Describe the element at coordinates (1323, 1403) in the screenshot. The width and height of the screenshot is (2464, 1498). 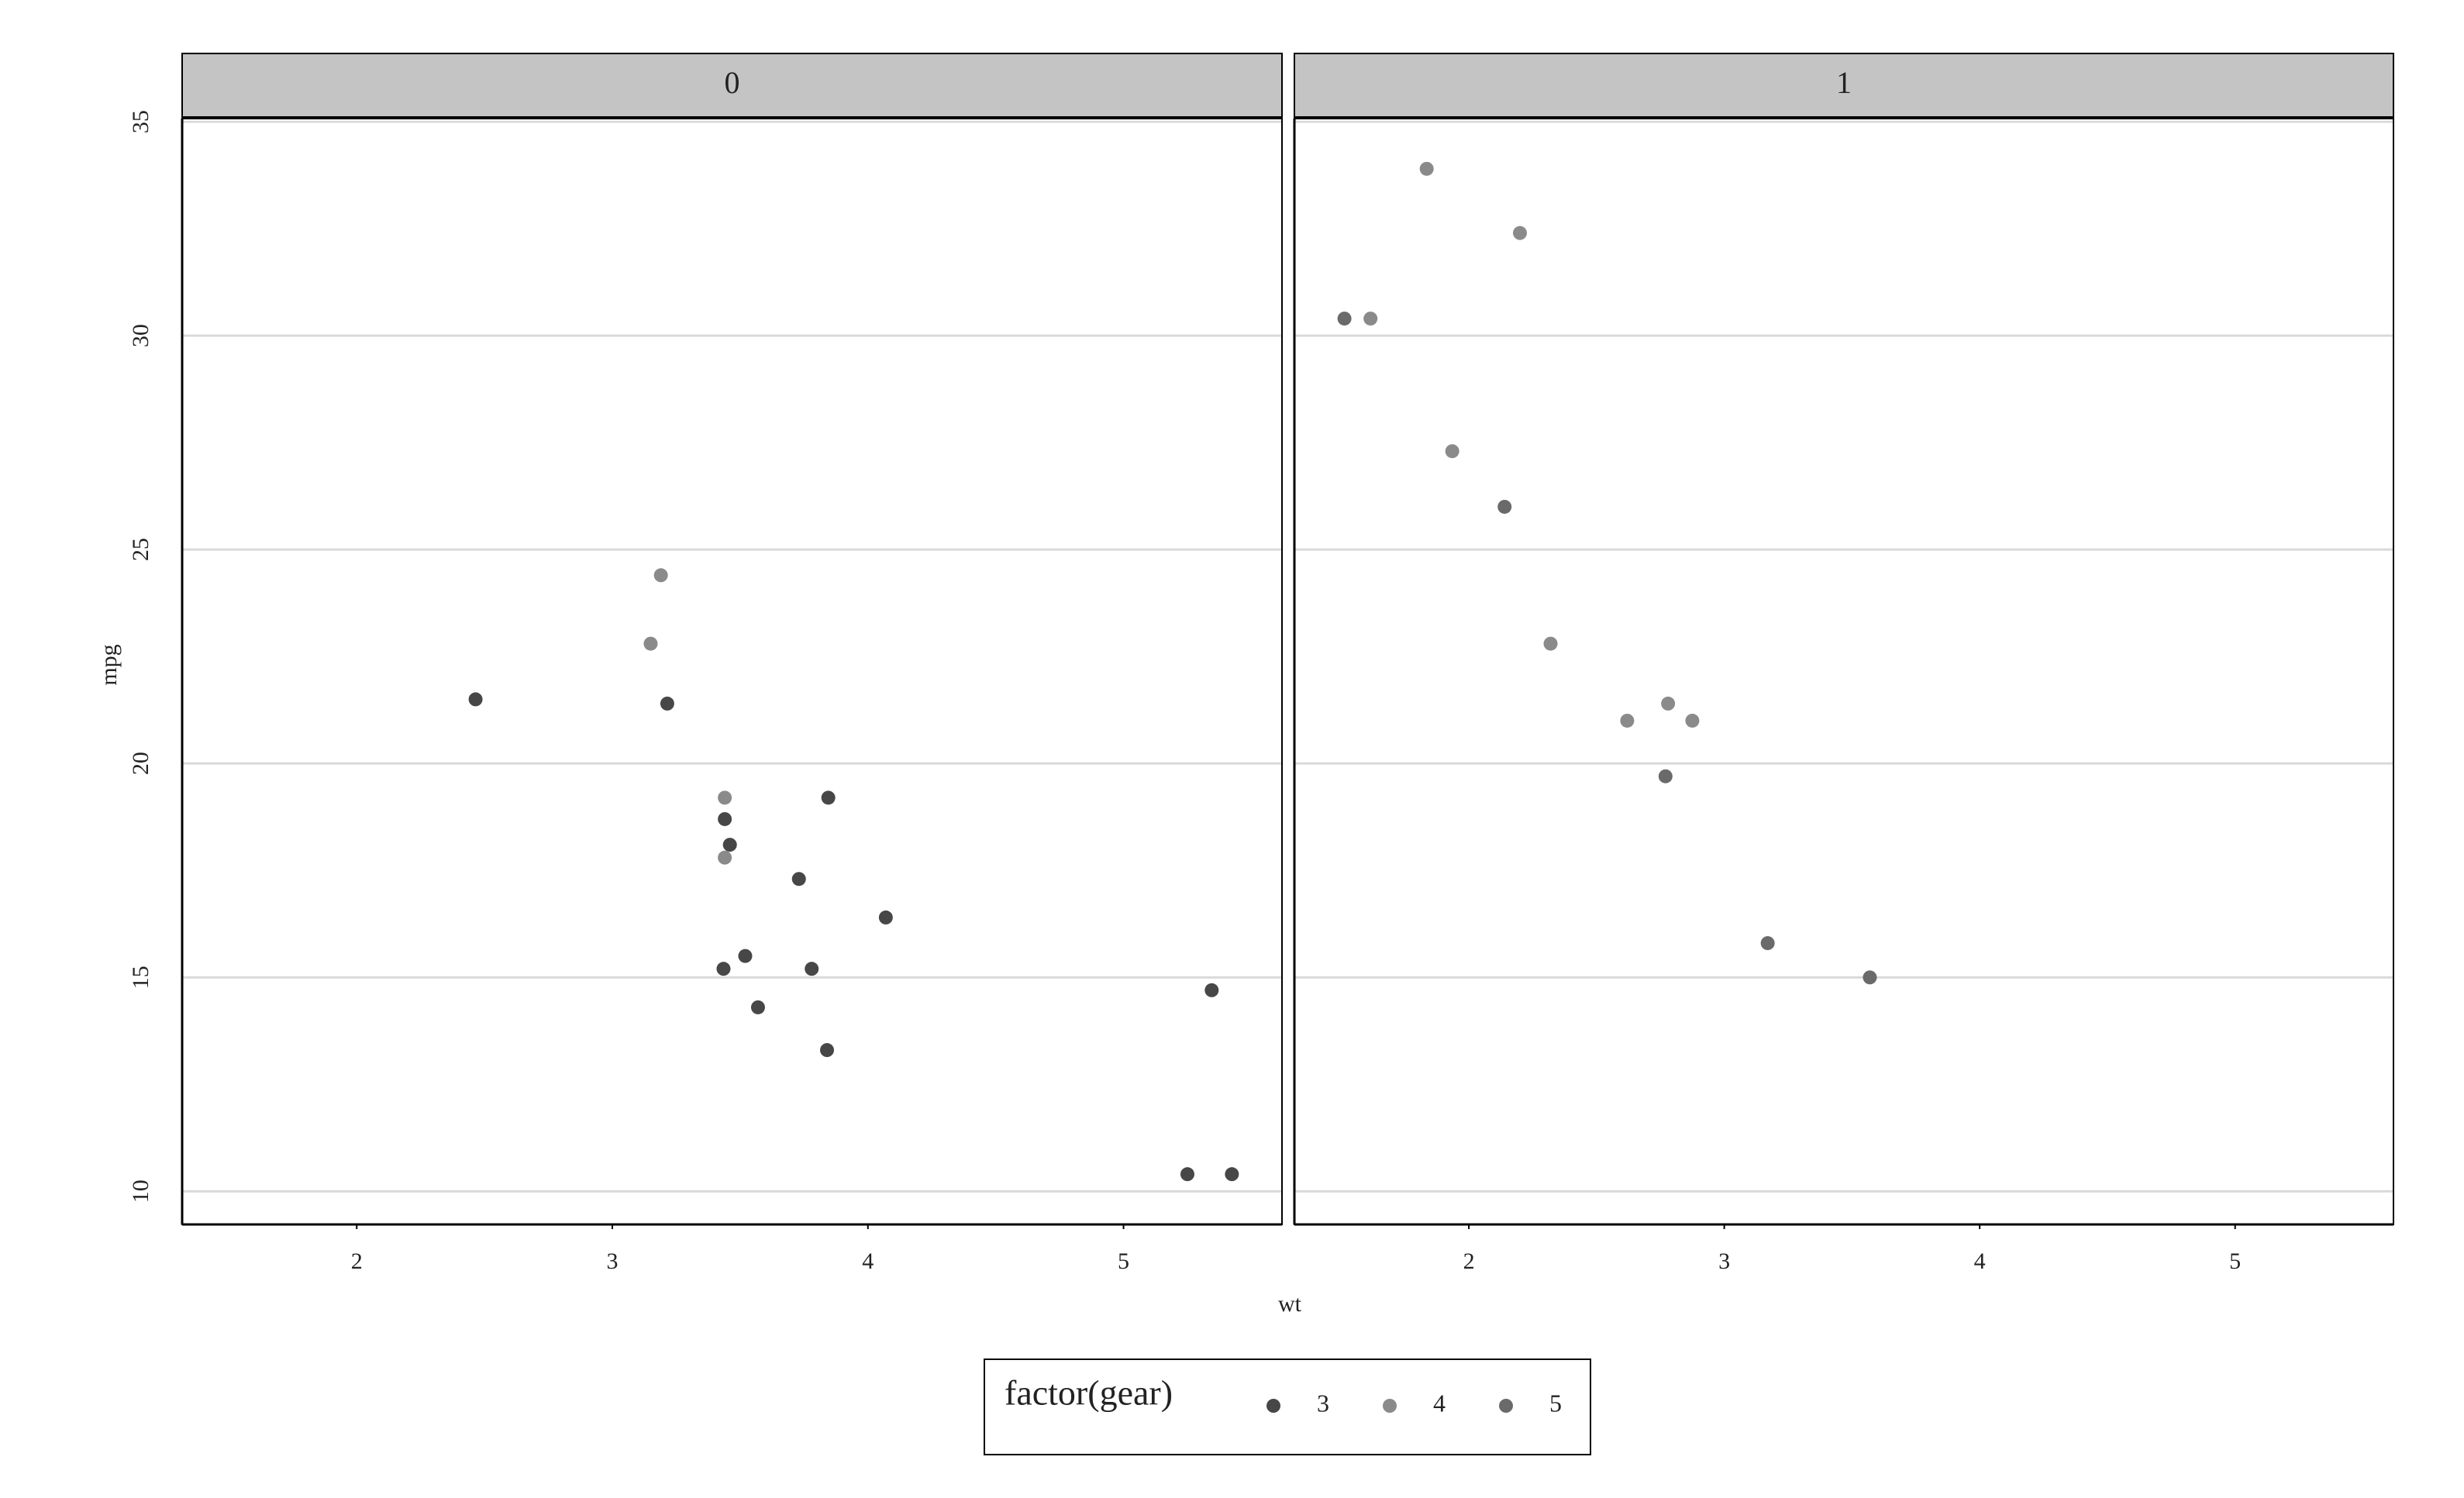
I see `legend-label: 3` at that location.